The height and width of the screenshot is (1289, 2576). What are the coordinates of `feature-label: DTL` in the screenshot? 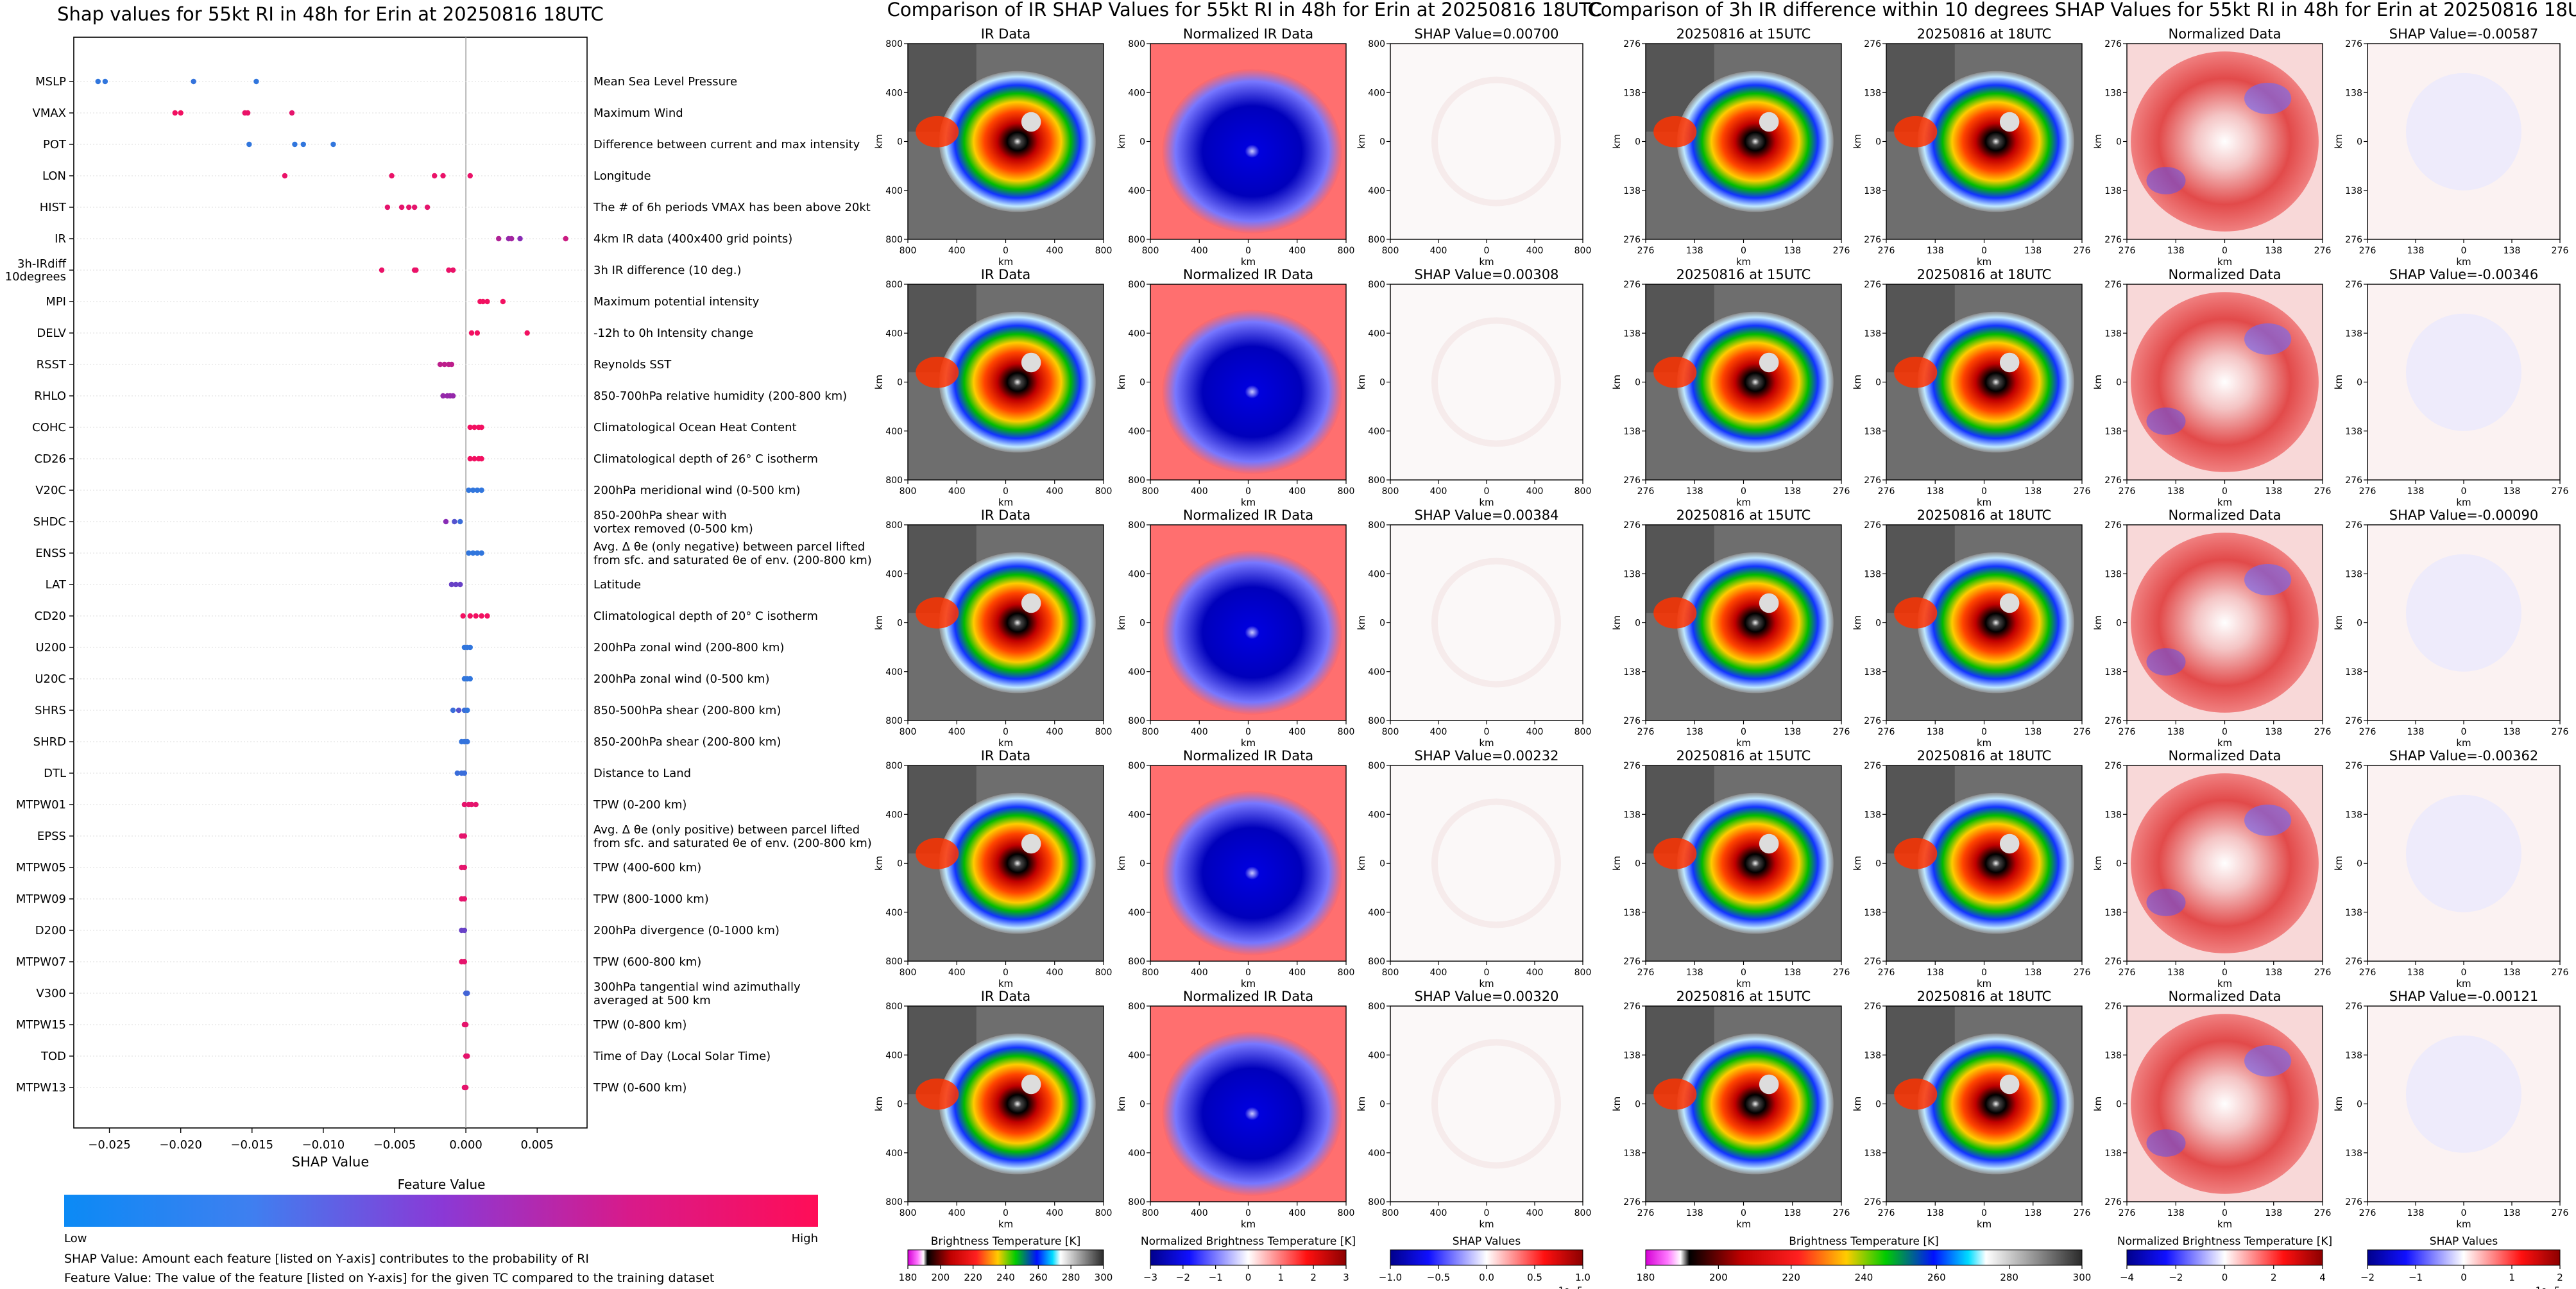 It's located at (55, 774).